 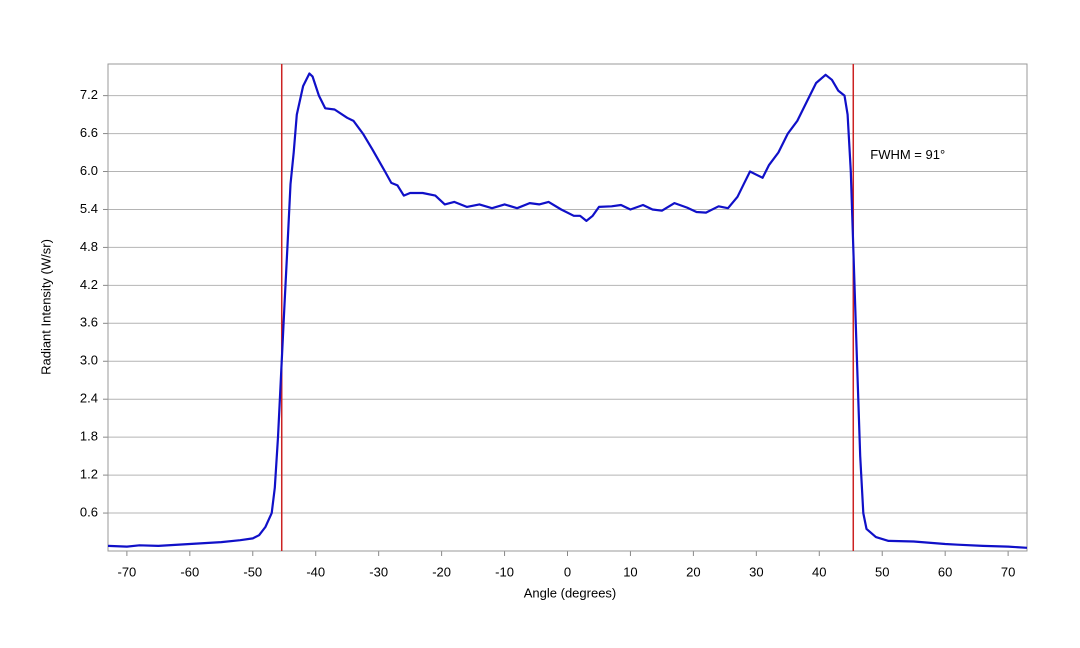 I want to click on x-tick-label: -70, so click(x=126, y=571).